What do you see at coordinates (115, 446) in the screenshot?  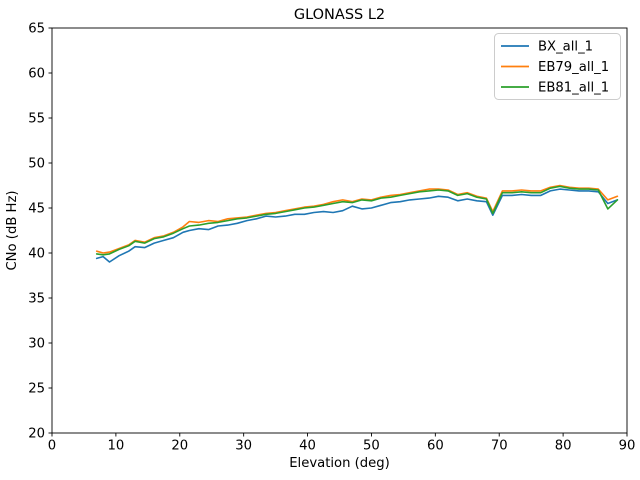 I see `x-tick-label: 10` at bounding box center [115, 446].